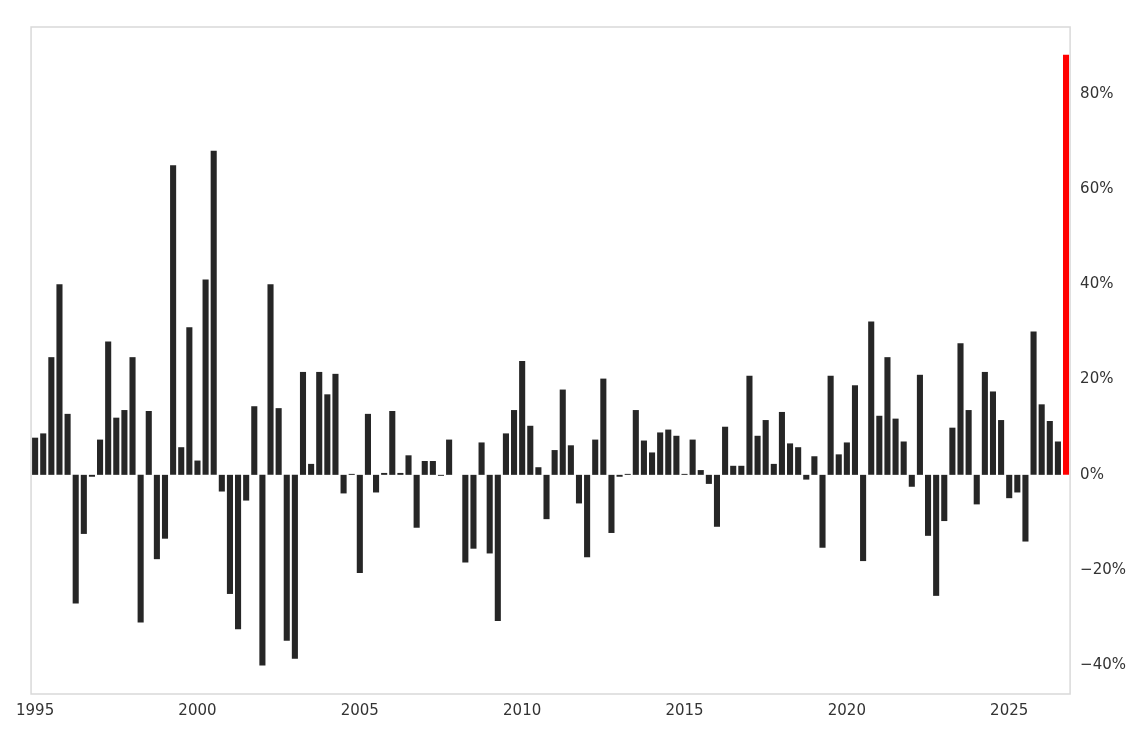 The width and height of the screenshot is (1148, 736). Describe the element at coordinates (359, 709) in the screenshot. I see `x-tick-label: 2005` at that location.